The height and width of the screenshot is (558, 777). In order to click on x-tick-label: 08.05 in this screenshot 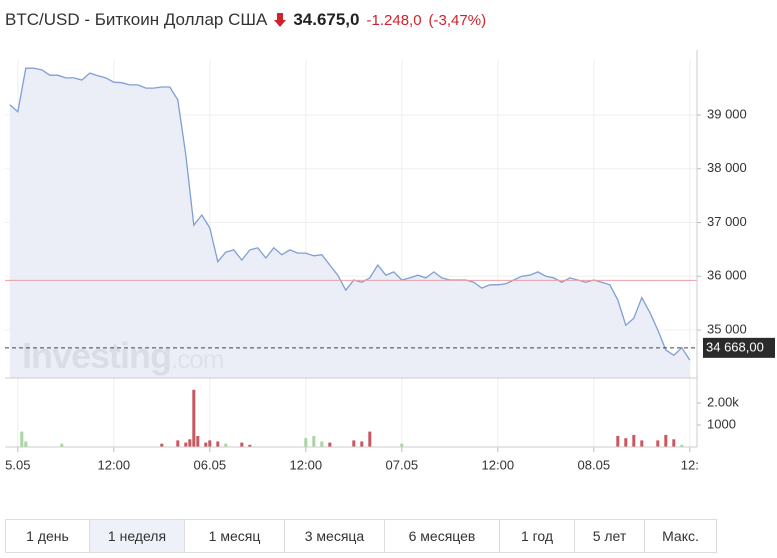, I will do `click(594, 464)`.